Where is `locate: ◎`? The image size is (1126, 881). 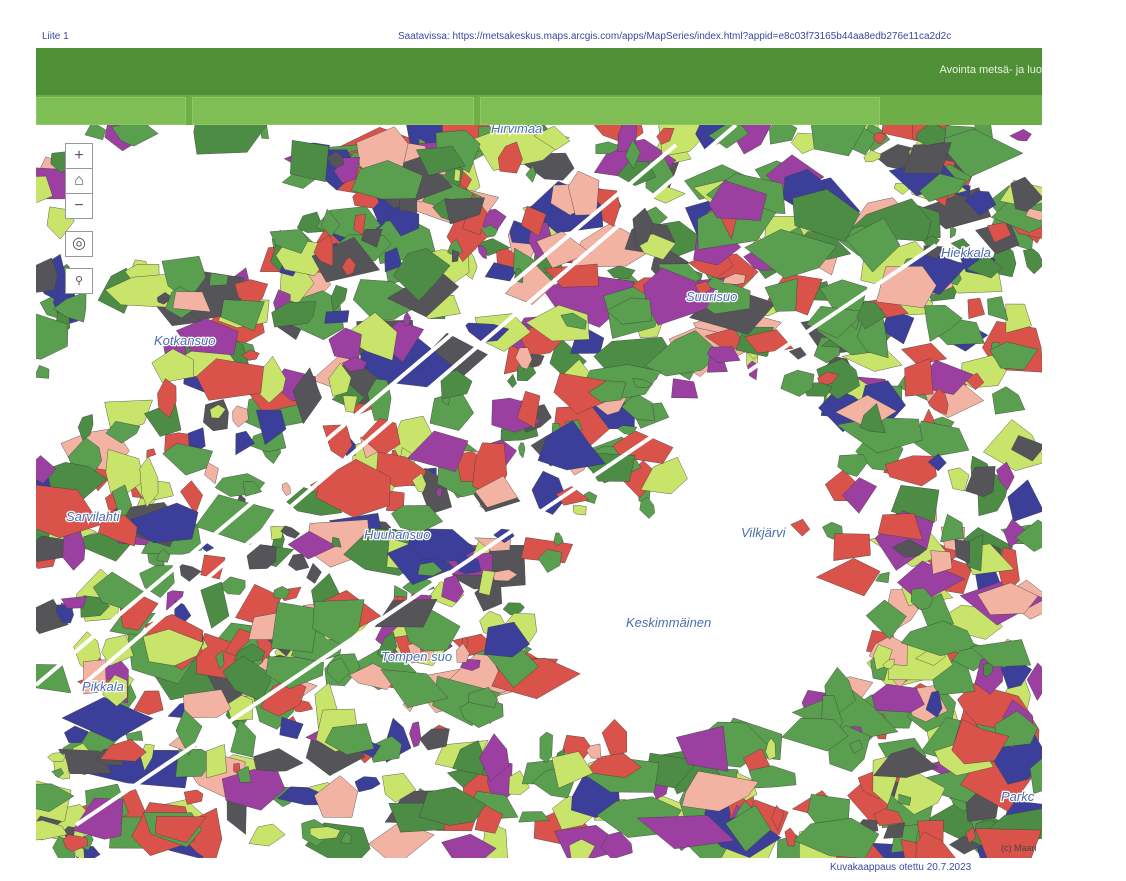
locate: ◎ is located at coordinates (79, 244).